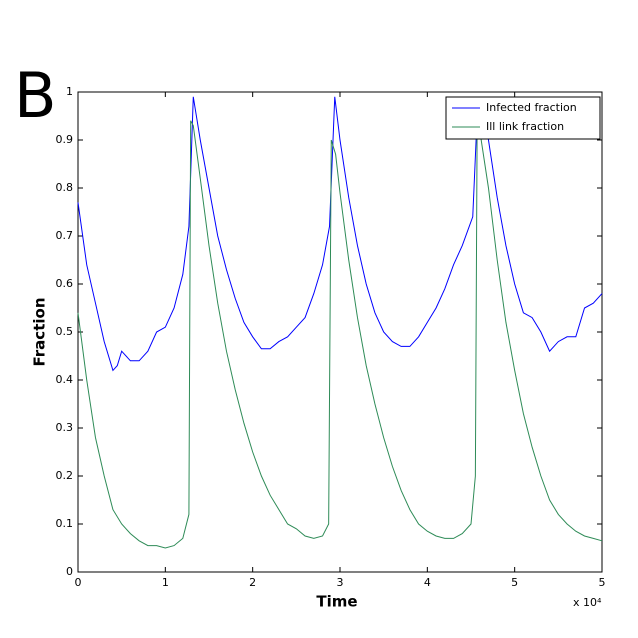  What do you see at coordinates (65, 523) in the screenshot?
I see `y-tick-label: 0.1` at bounding box center [65, 523].